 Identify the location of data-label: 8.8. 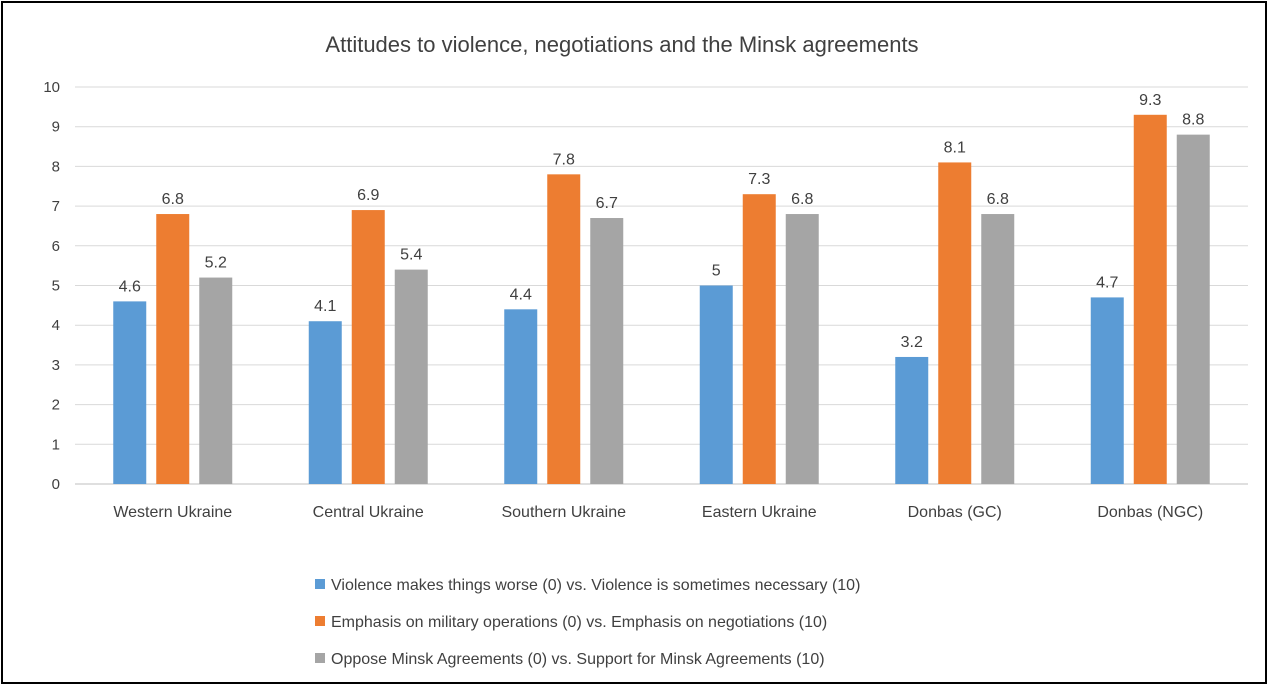
(1193, 120).